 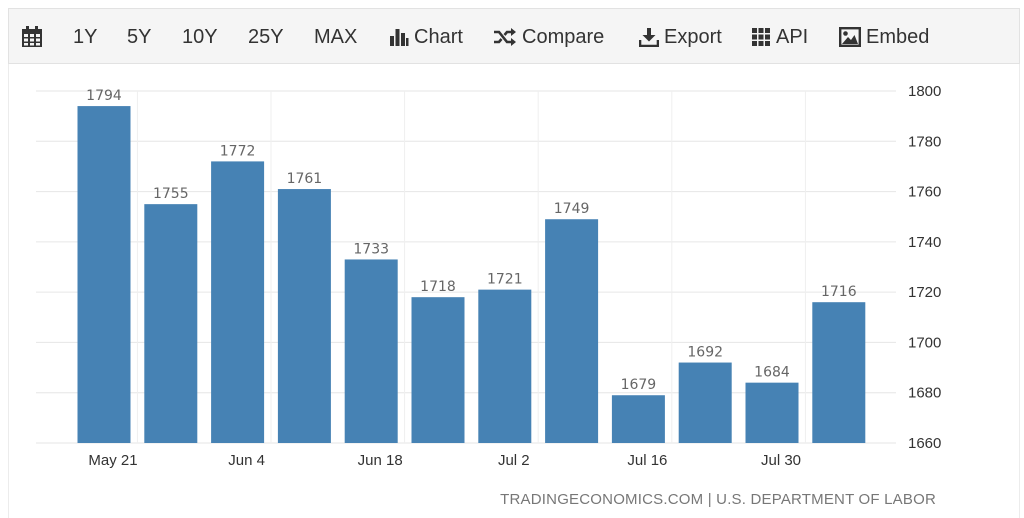 I want to click on y-tick-label: 1680, so click(x=924, y=393).